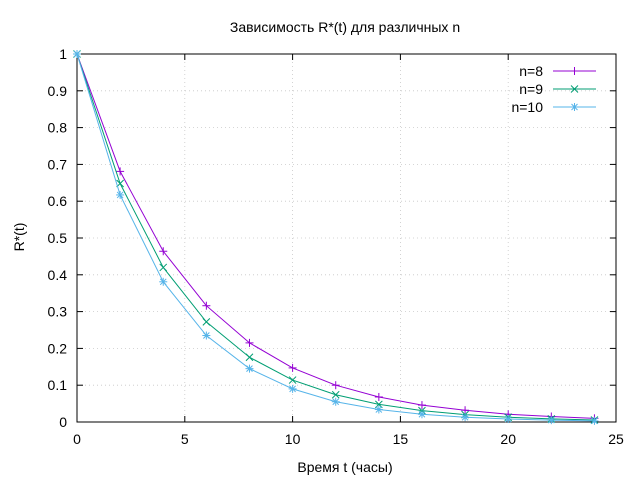  What do you see at coordinates (58, 238) in the screenshot?
I see `y-tick-label: 0.5` at bounding box center [58, 238].